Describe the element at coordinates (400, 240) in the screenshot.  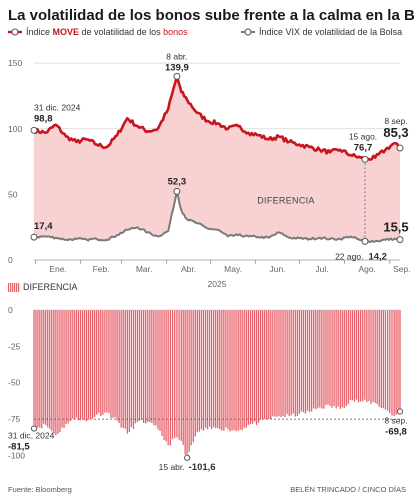
I see `vix-end-marker` at that location.